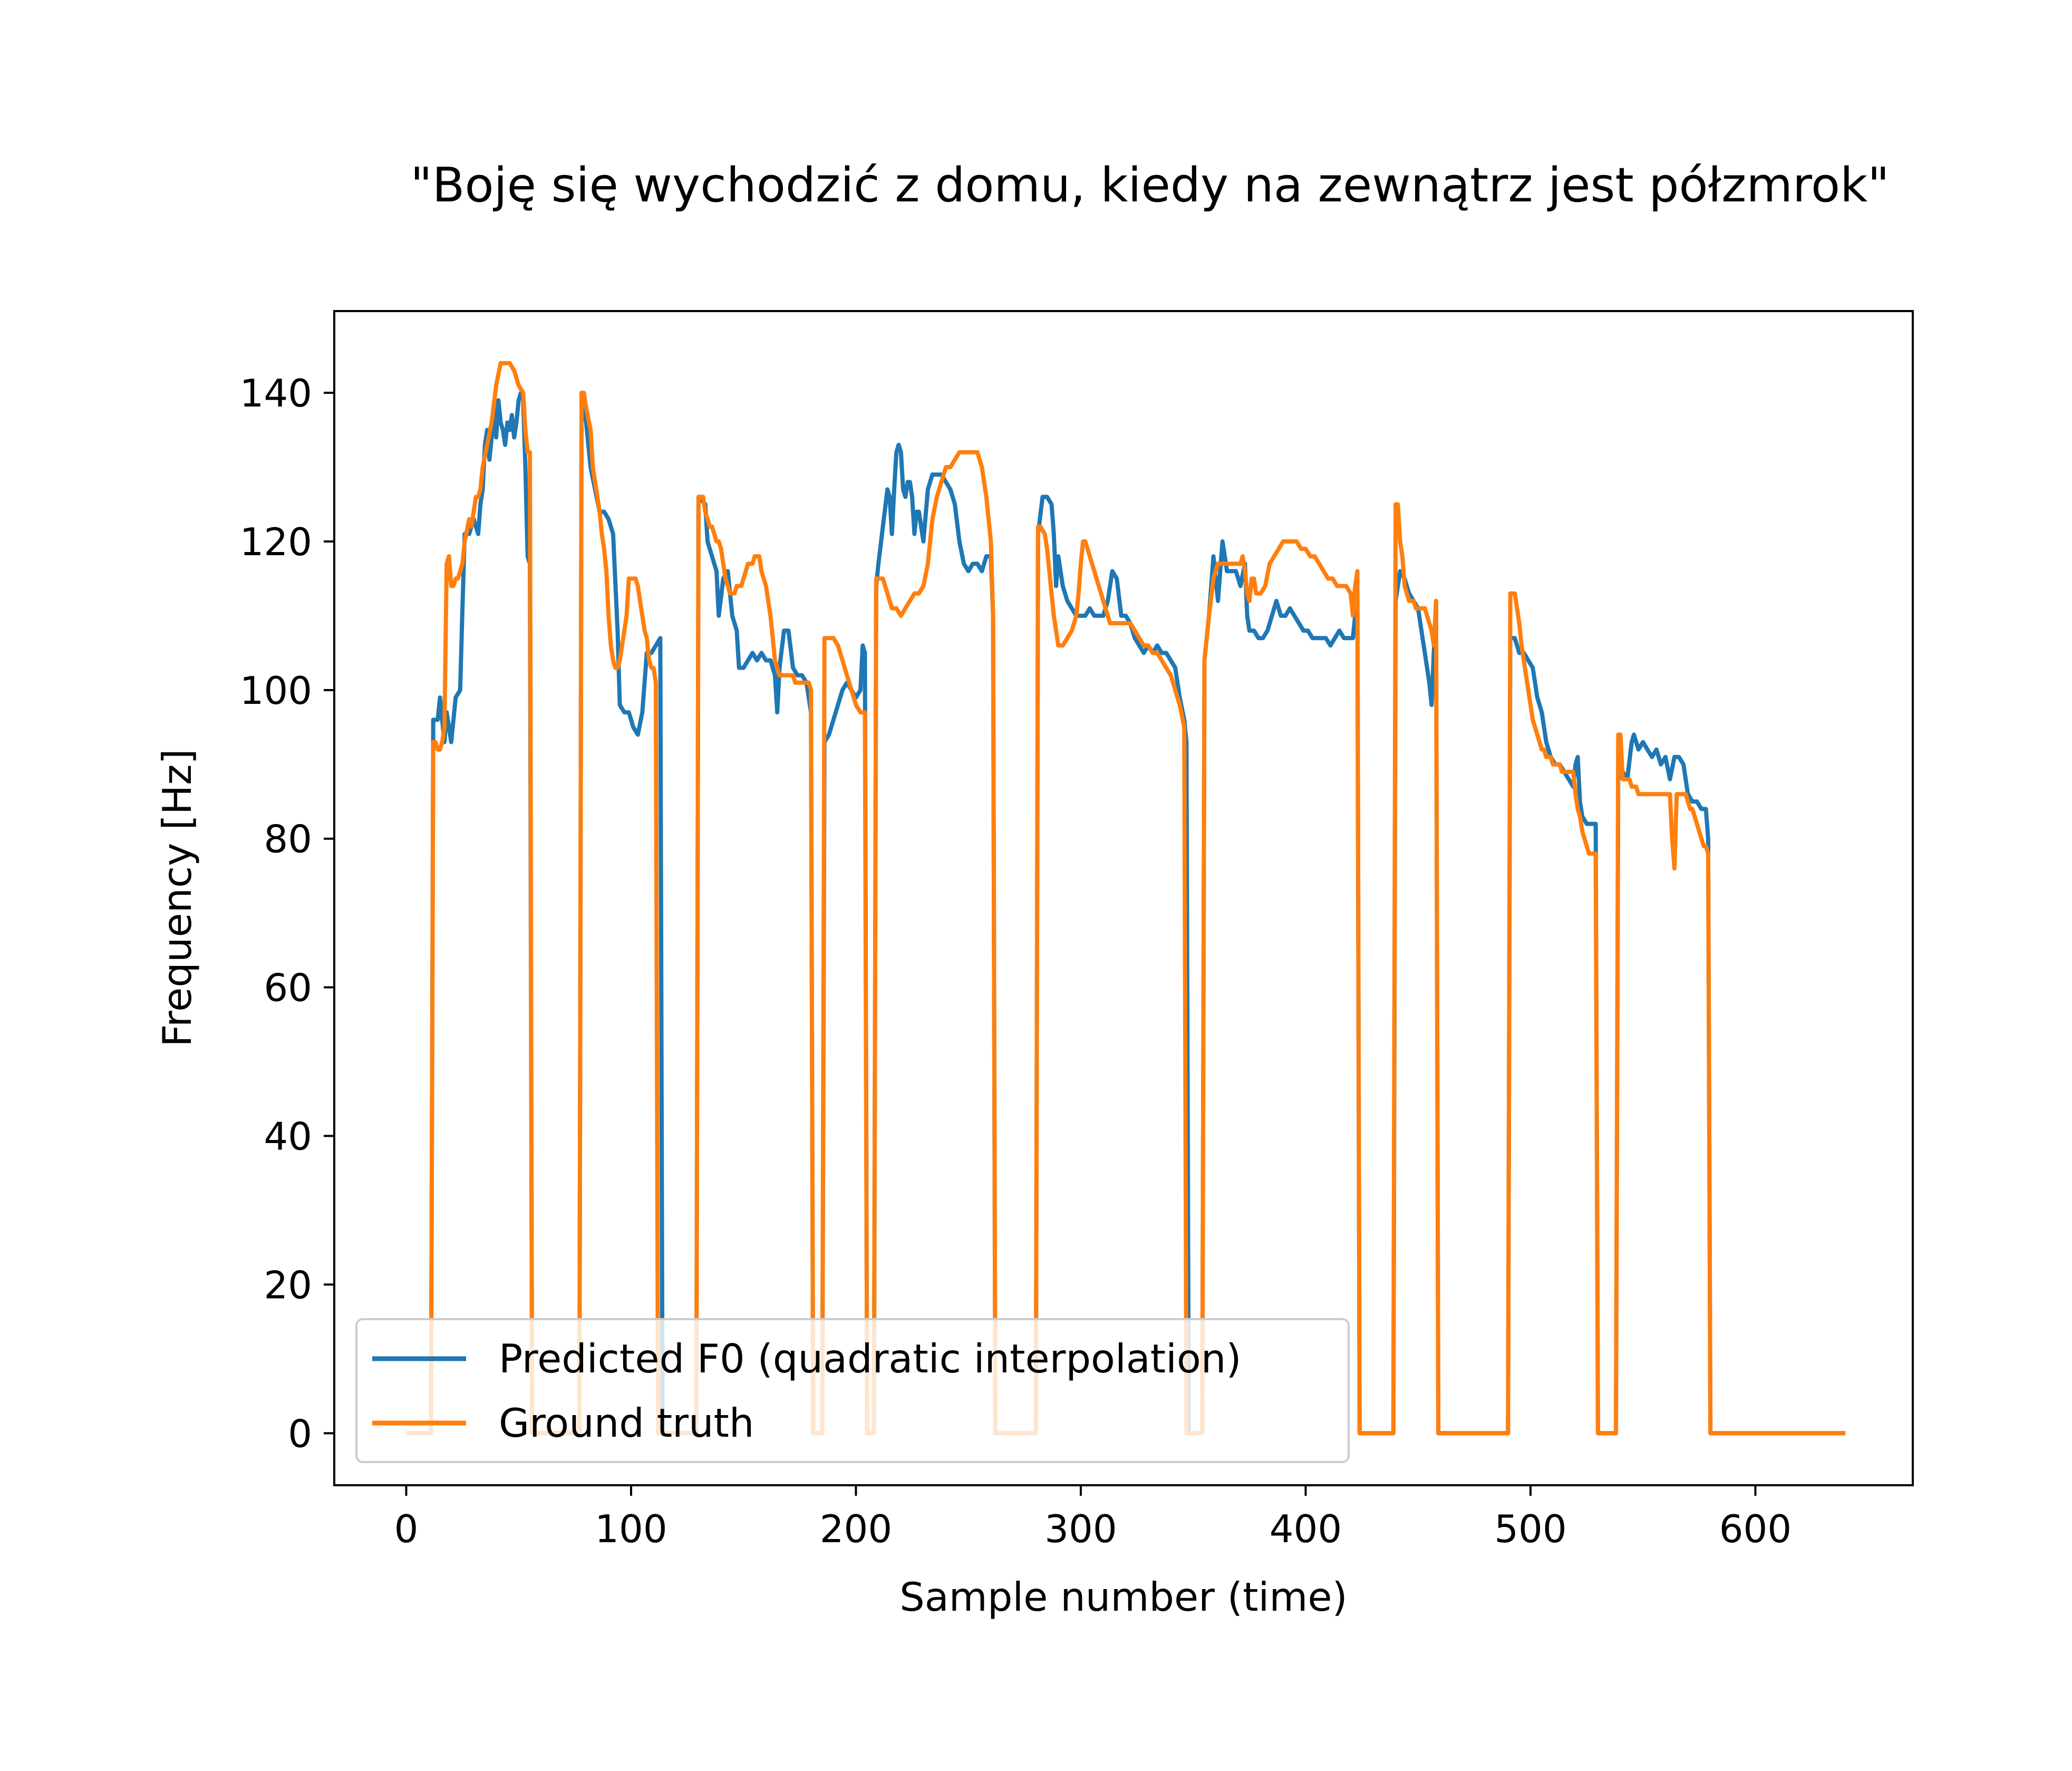  What do you see at coordinates (276, 691) in the screenshot?
I see `y-tick-label: 100` at bounding box center [276, 691].